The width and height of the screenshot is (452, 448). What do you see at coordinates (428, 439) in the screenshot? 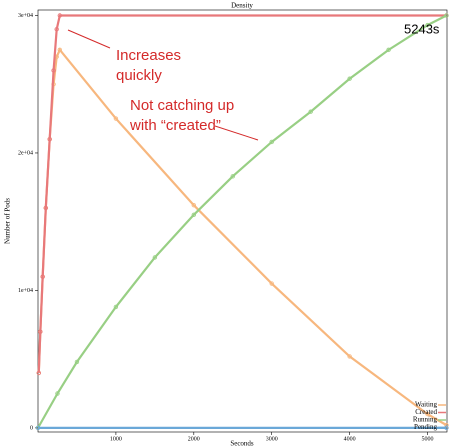
I see `x-tick-label: 5000` at bounding box center [428, 439].